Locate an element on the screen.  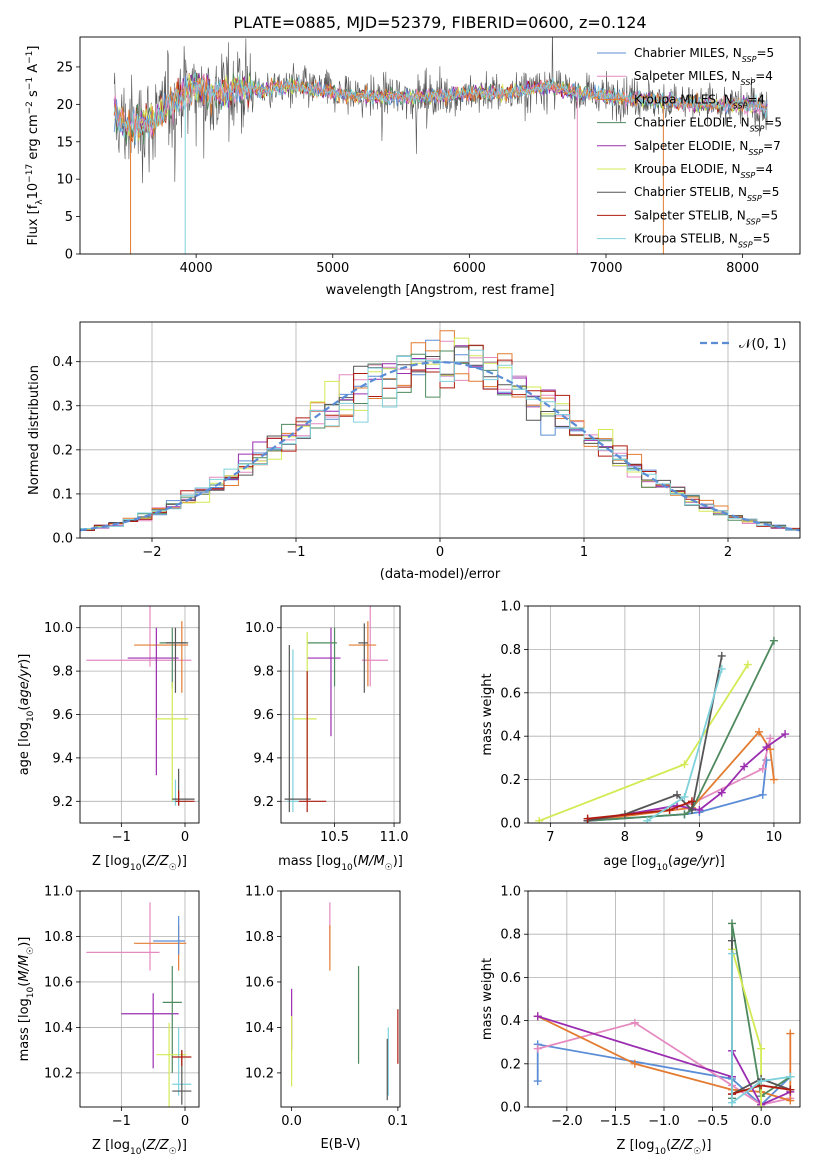
y-tick-label: 10.8 is located at coordinates (58, 937).